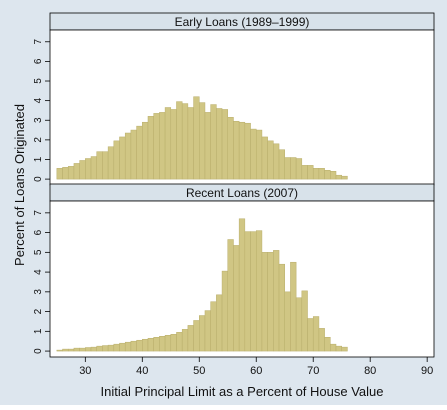 The width and height of the screenshot is (447, 410). What do you see at coordinates (85, 371) in the screenshot?
I see `x-tick-label: 30` at bounding box center [85, 371].